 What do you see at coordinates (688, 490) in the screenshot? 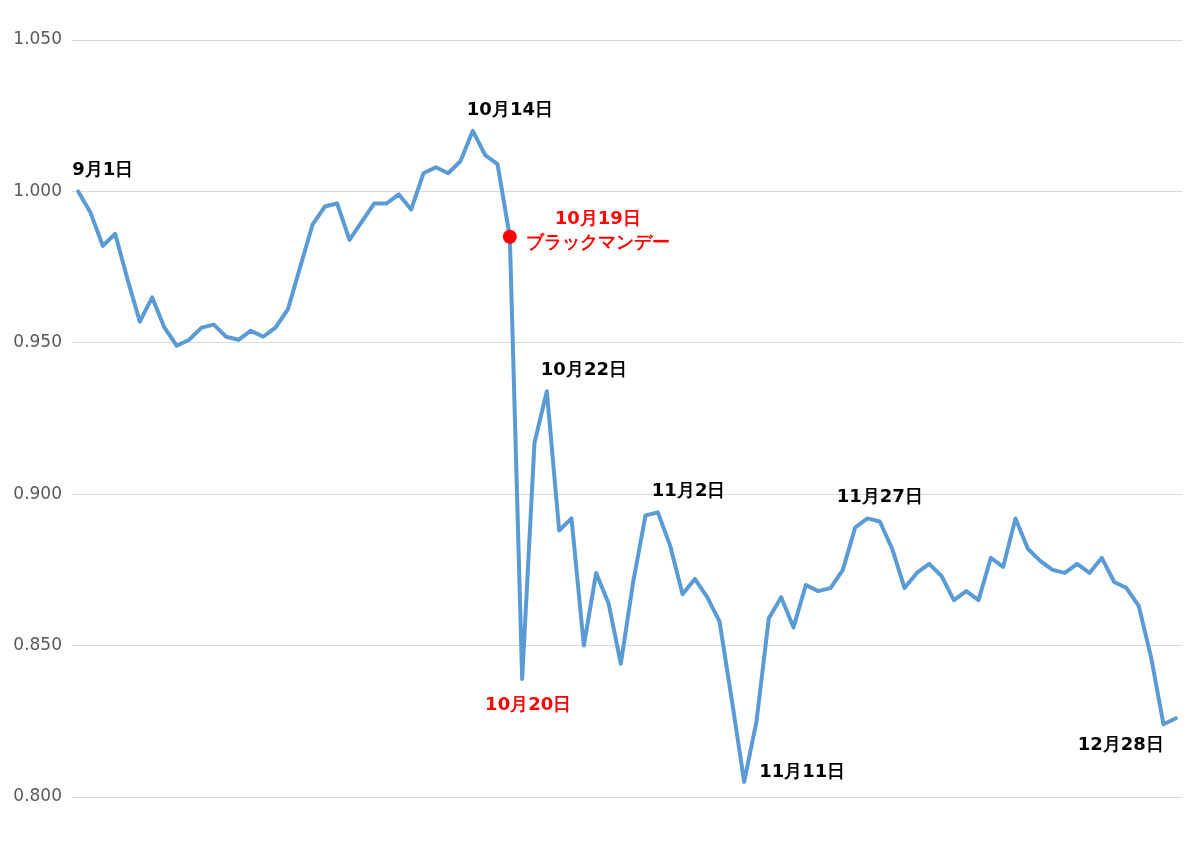
I see `annotation: 11月2日` at bounding box center [688, 490].